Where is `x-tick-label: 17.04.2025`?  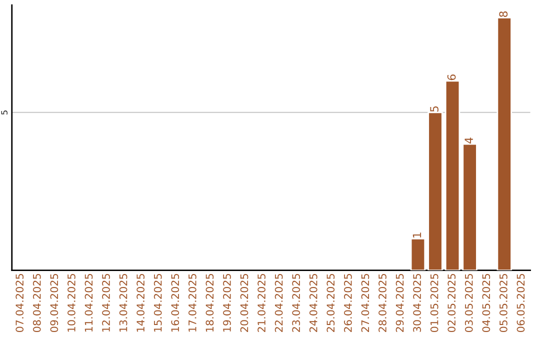 x-tick-label: 17.04.2025 is located at coordinates (192, 303).